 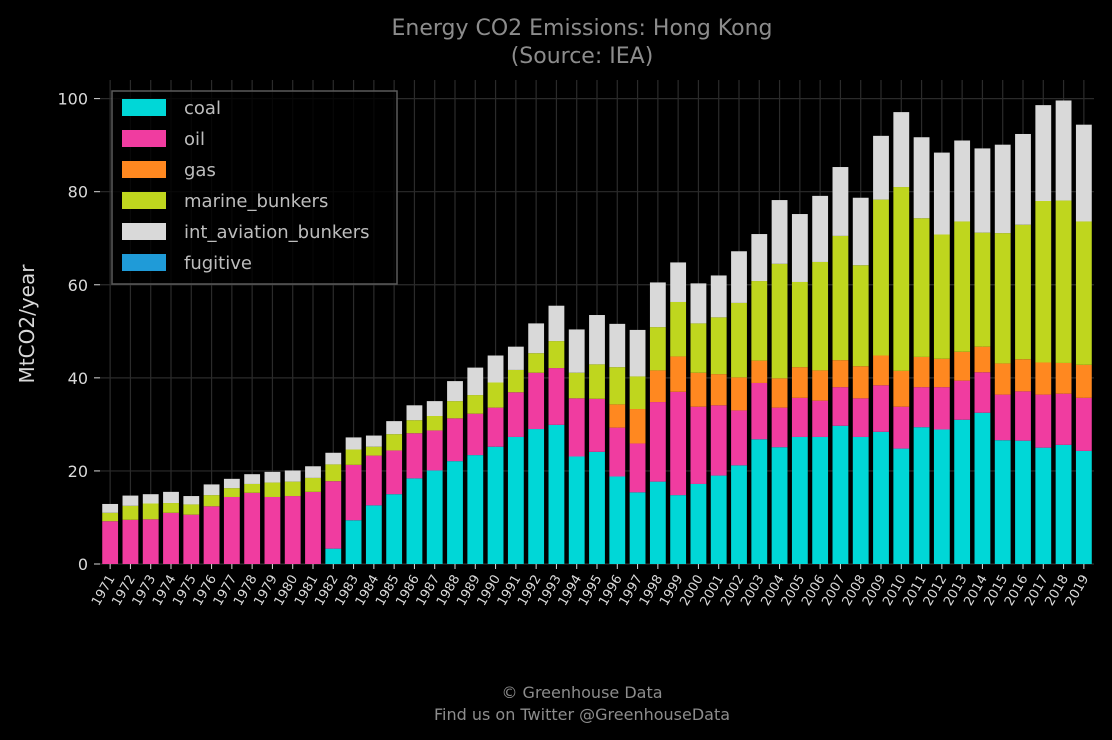 I want to click on legend-swatch-int_aviation_bunkers, so click(x=144, y=231).